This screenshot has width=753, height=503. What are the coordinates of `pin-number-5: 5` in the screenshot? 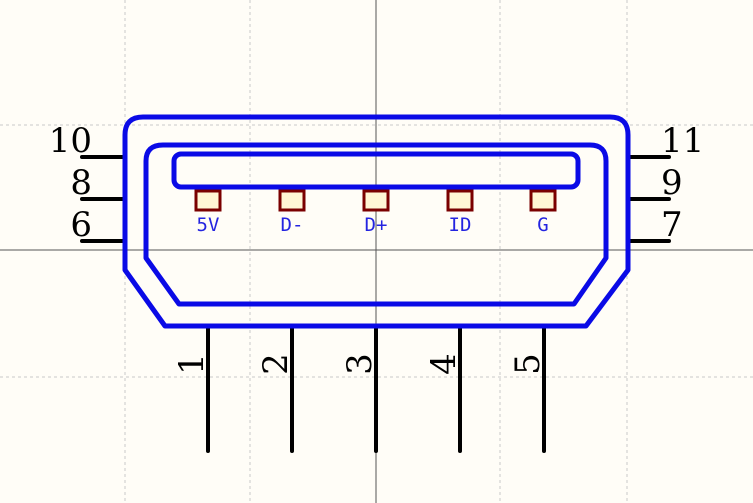 It's located at (528, 364).